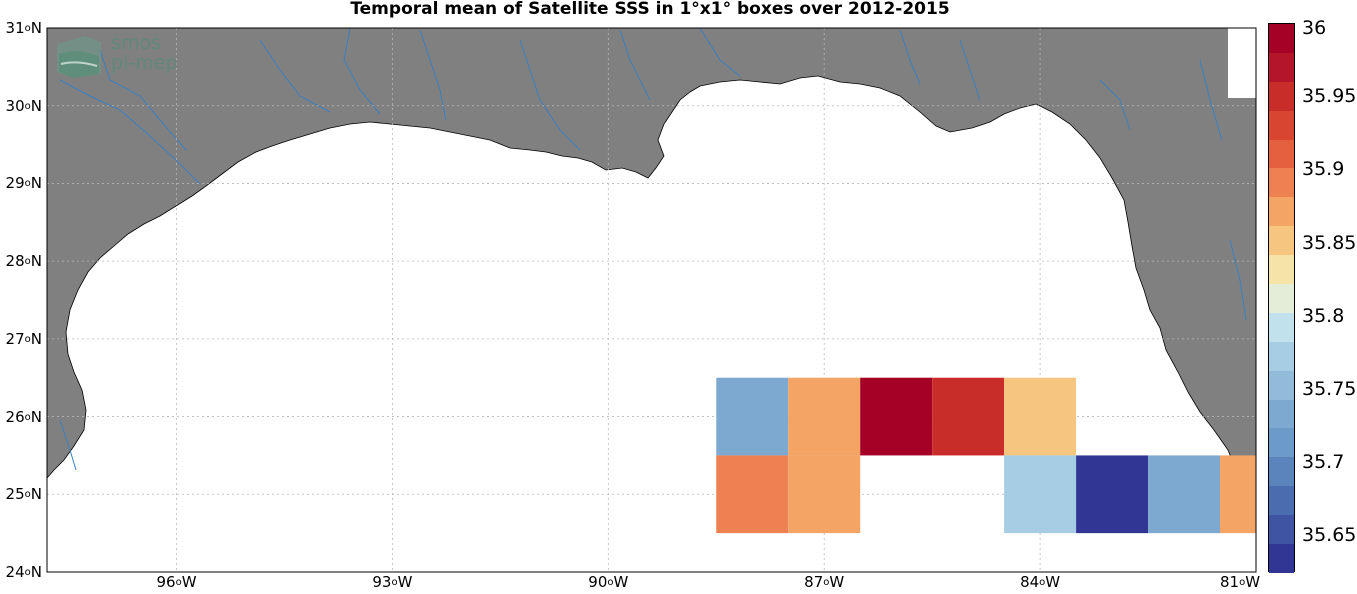  What do you see at coordinates (824, 582) in the screenshot?
I see `longitude-tick-label: 87oW` at bounding box center [824, 582].